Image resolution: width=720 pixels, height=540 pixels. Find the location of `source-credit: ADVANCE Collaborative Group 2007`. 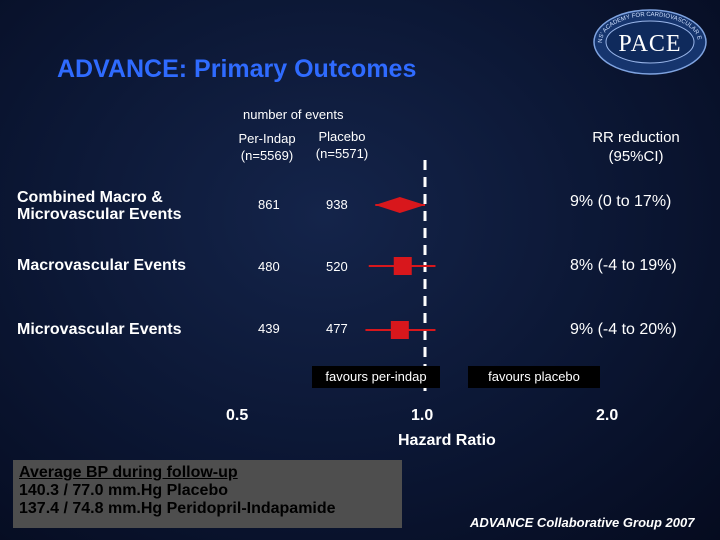

source-credit: ADVANCE Collaborative Group 2007 is located at coordinates (582, 522).